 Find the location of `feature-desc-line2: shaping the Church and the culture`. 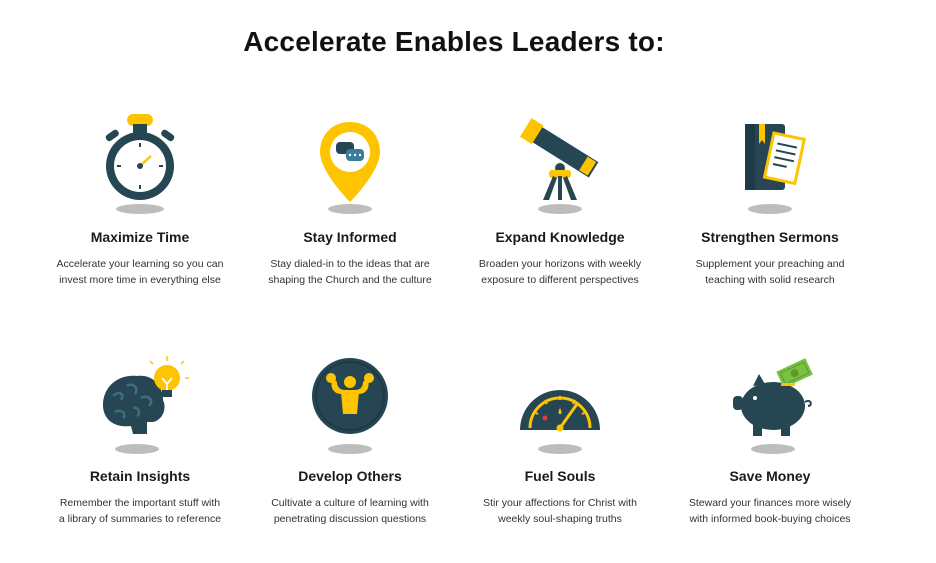

feature-desc-line2: shaping the Church and the culture is located at coordinates (350, 280).